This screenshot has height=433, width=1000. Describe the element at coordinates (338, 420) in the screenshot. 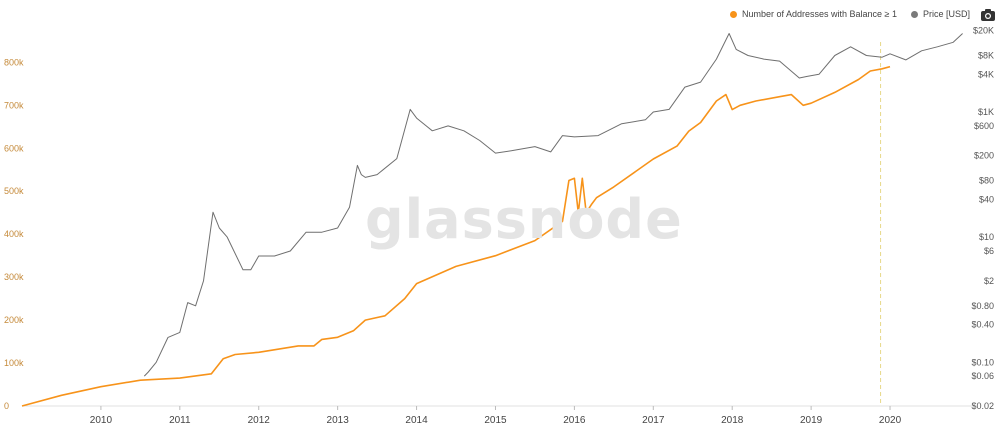

I see `x-tick-label: 2013` at that location.